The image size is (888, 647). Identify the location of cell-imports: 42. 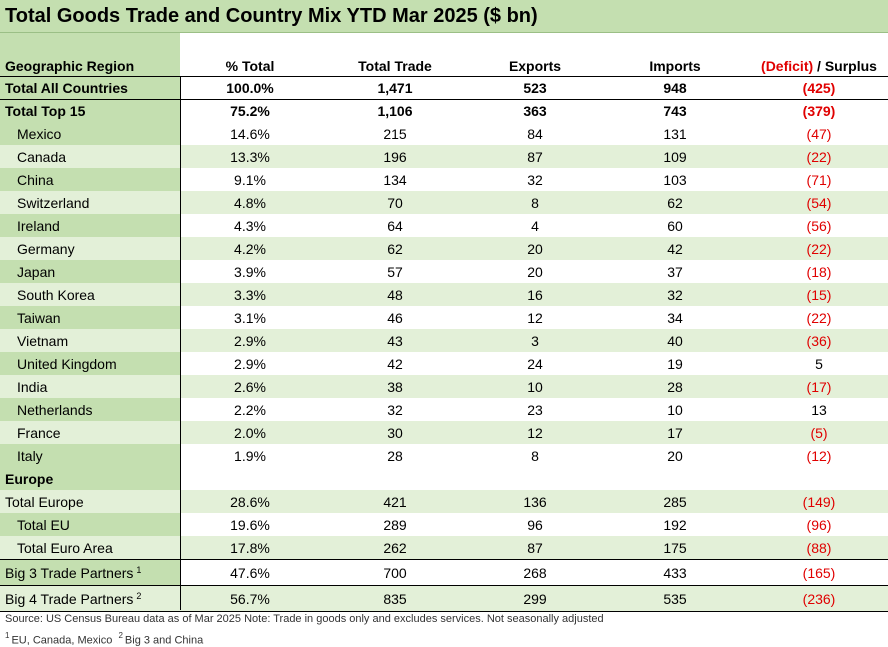
(675, 248).